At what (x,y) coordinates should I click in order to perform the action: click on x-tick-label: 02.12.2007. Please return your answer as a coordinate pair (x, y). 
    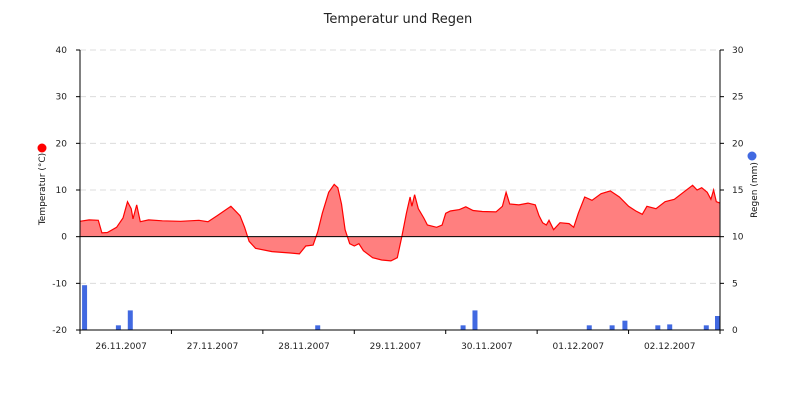
    Looking at the image, I should click on (670, 347).